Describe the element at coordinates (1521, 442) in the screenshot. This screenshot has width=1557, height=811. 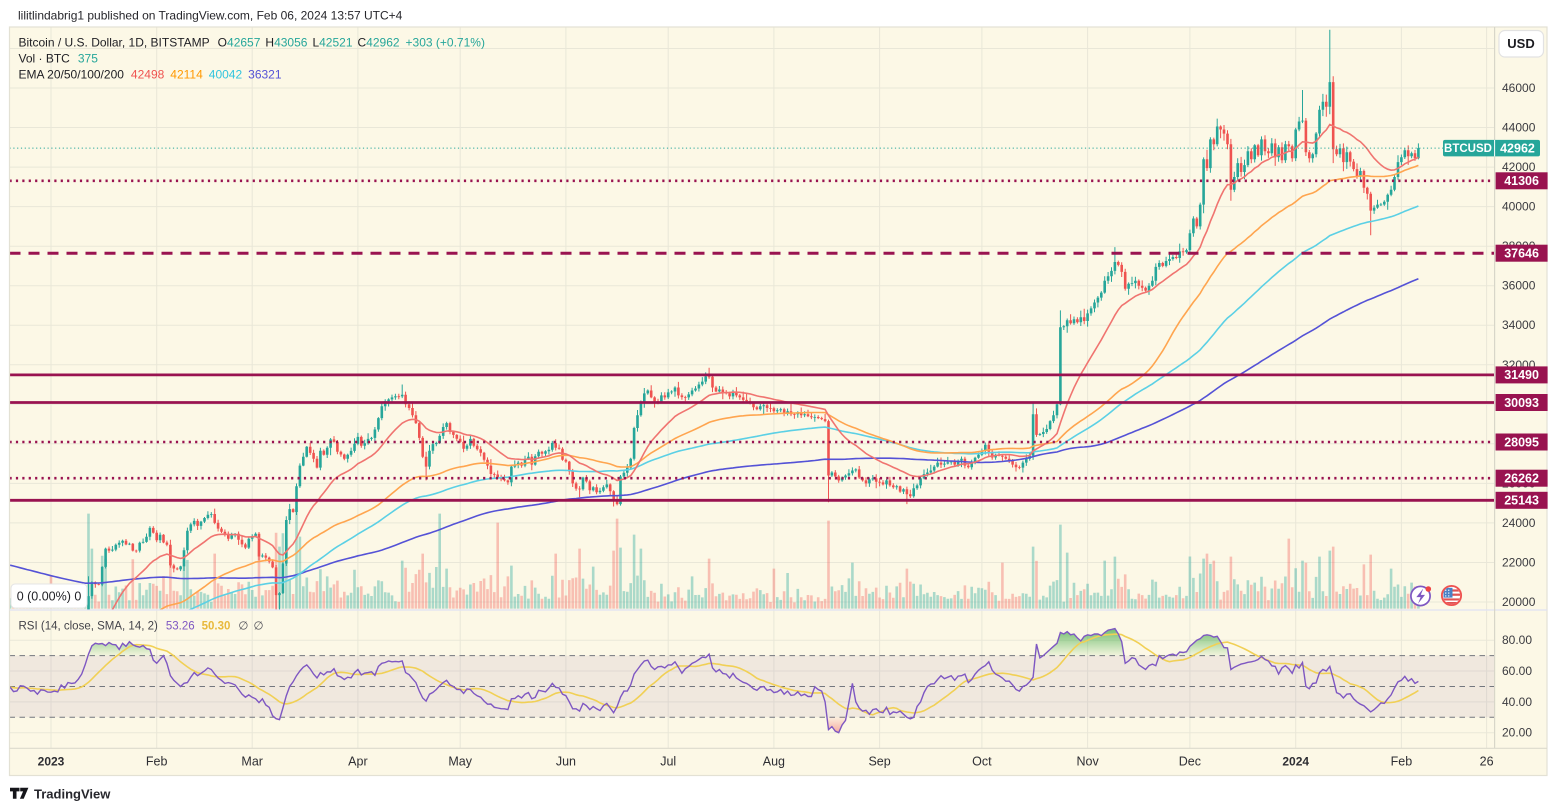
I see `svg-text: 28095` at that location.